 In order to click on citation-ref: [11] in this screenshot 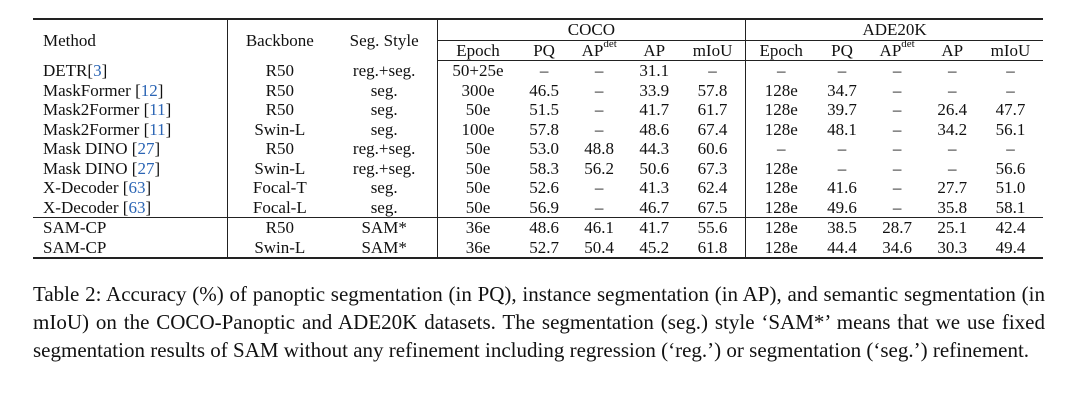, I will do `click(157, 109)`.